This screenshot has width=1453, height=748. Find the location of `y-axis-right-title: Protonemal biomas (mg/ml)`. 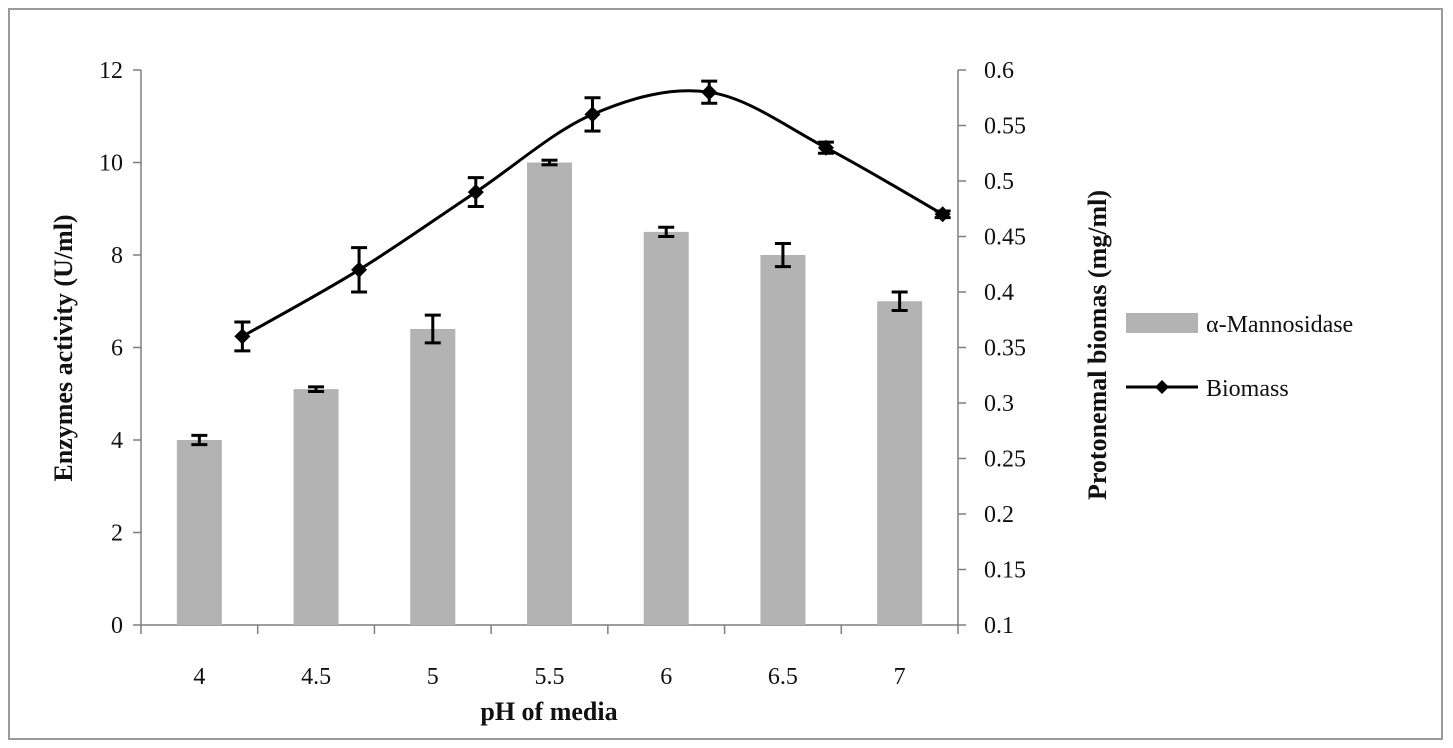

y-axis-right-title: Protonemal biomas (mg/ml) is located at coordinates (1097, 345).